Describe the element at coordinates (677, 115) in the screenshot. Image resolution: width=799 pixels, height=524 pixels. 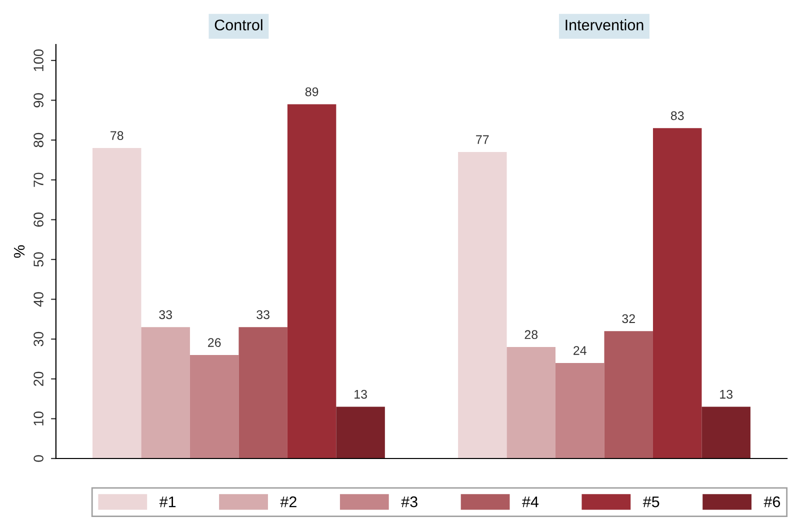
I see `data-label: 83` at that location.